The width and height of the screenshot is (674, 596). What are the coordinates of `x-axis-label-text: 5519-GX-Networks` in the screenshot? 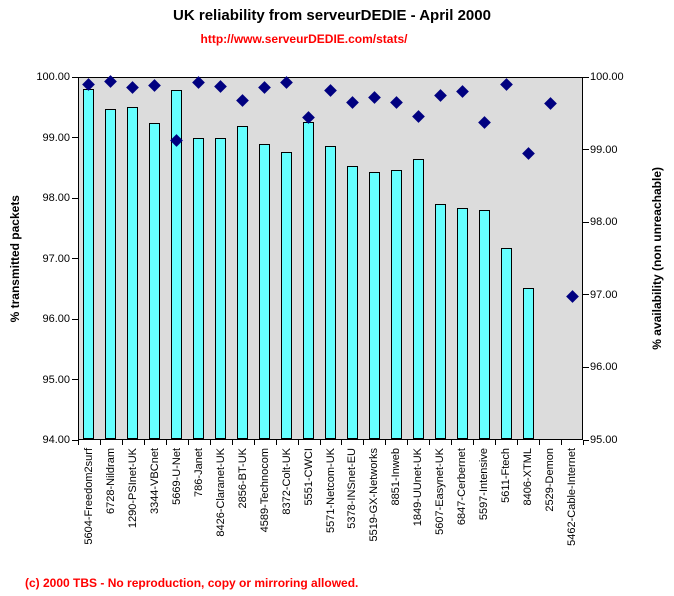 It's located at (374, 495).